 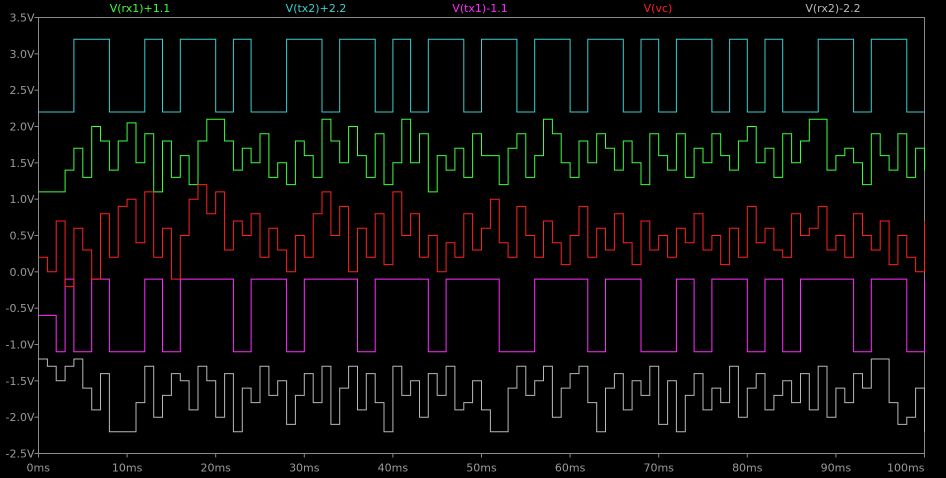 I want to click on legend-entry-0: V(rx1)+1.1, so click(x=140, y=8).